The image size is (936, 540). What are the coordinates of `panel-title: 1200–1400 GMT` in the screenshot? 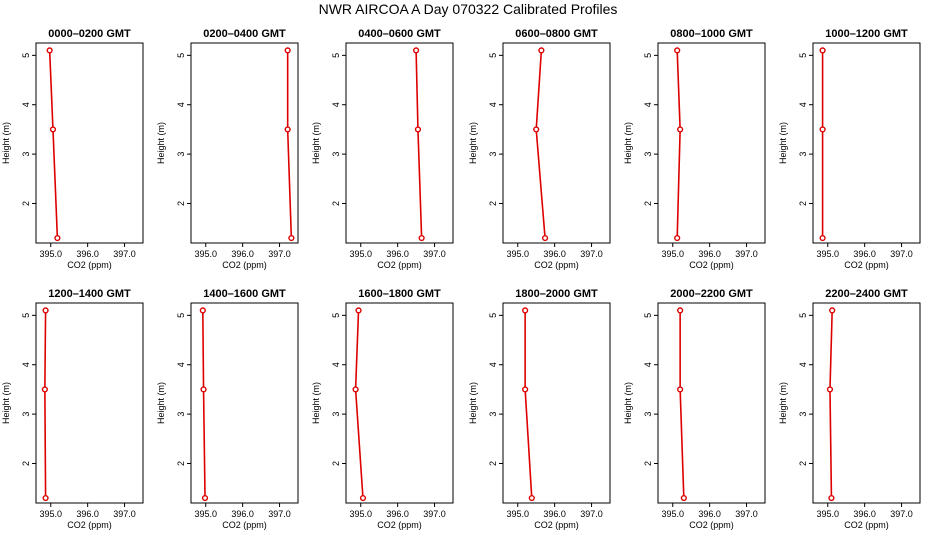 It's located at (89, 294).